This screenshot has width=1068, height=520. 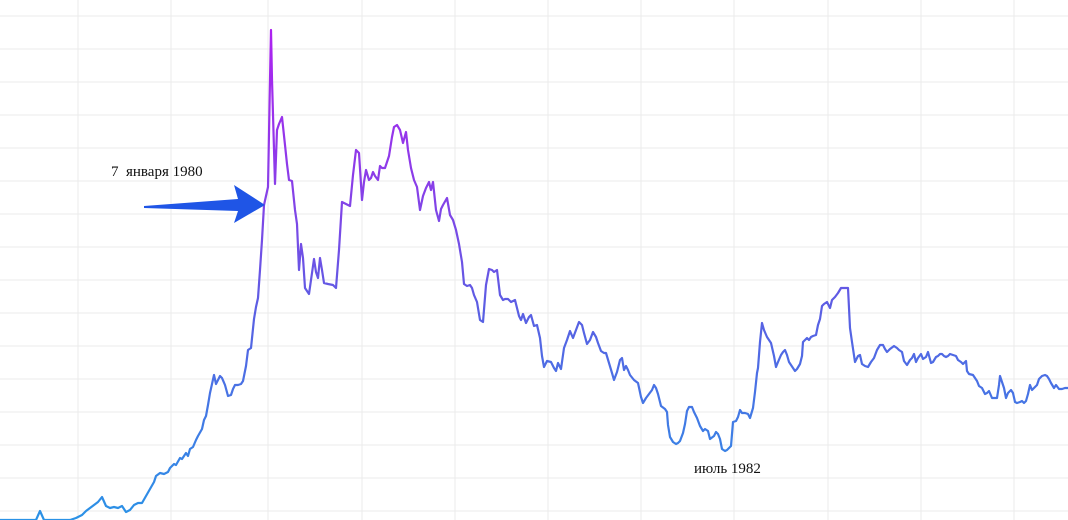 What do you see at coordinates (727, 469) in the screenshot?
I see `trough-annotation-label: июль 1982` at bounding box center [727, 469].